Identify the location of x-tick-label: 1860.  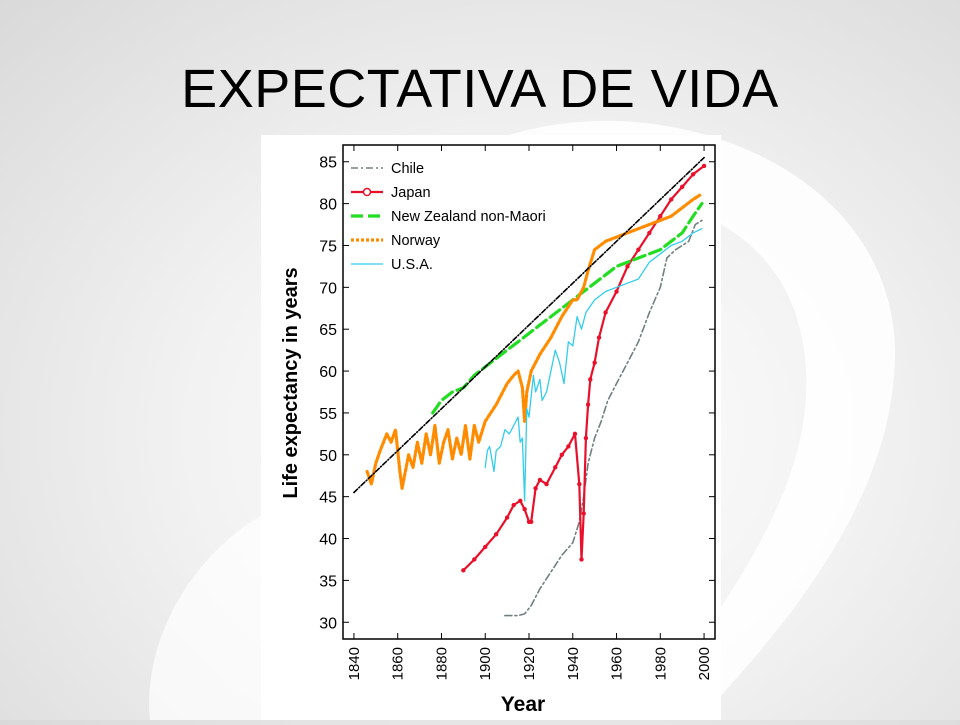
(398, 663).